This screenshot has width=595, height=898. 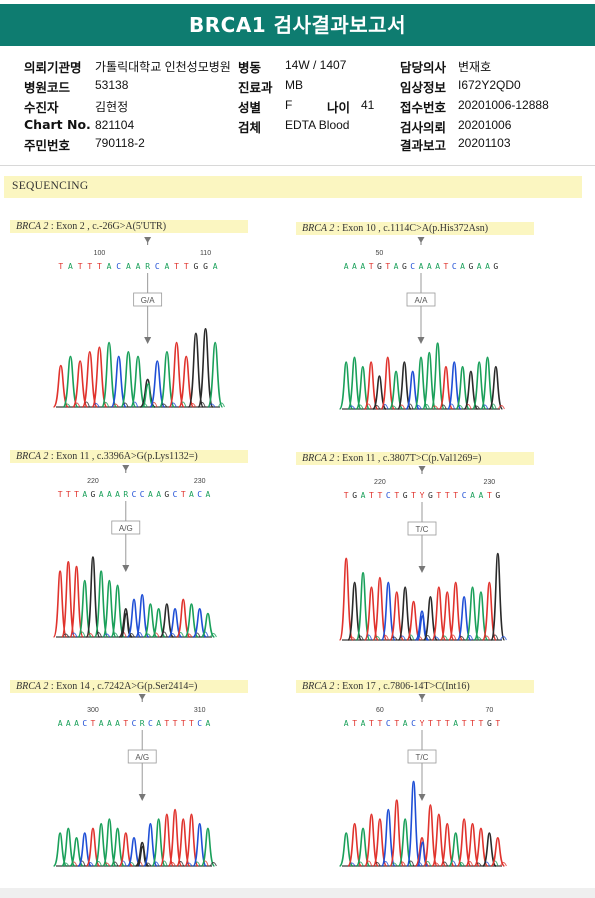 What do you see at coordinates (129, 456) in the screenshot?
I see `panel-title: BRCA 2 : Exon 11 , c.3396A>G(p.Lys1132=)` at bounding box center [129, 456].